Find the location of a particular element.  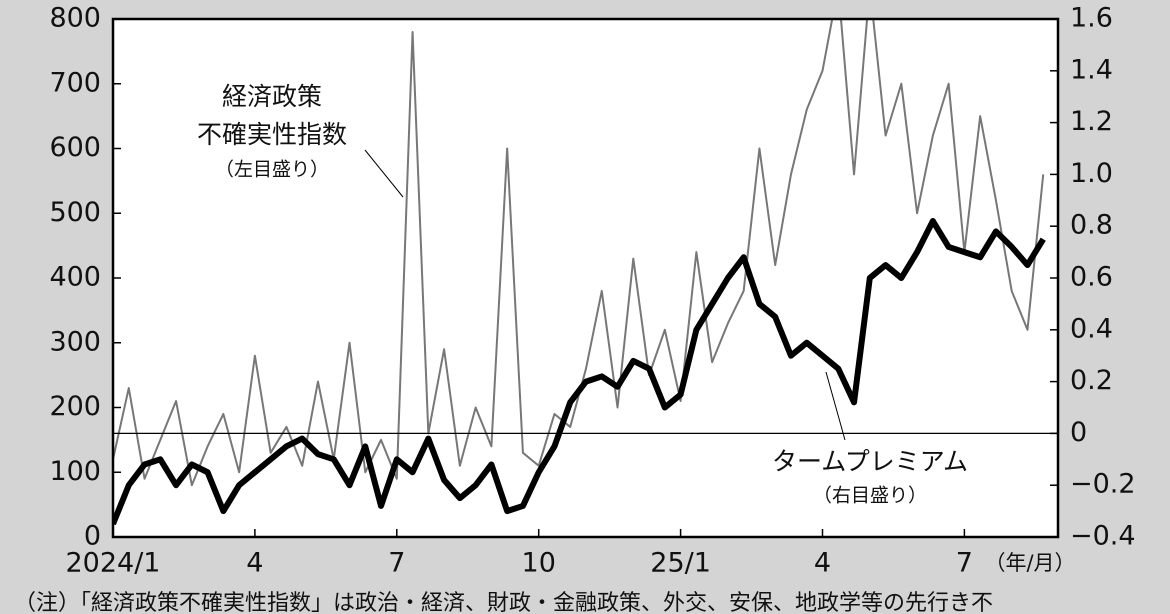

y2-tick-label: 0.4 is located at coordinates (1091, 328).